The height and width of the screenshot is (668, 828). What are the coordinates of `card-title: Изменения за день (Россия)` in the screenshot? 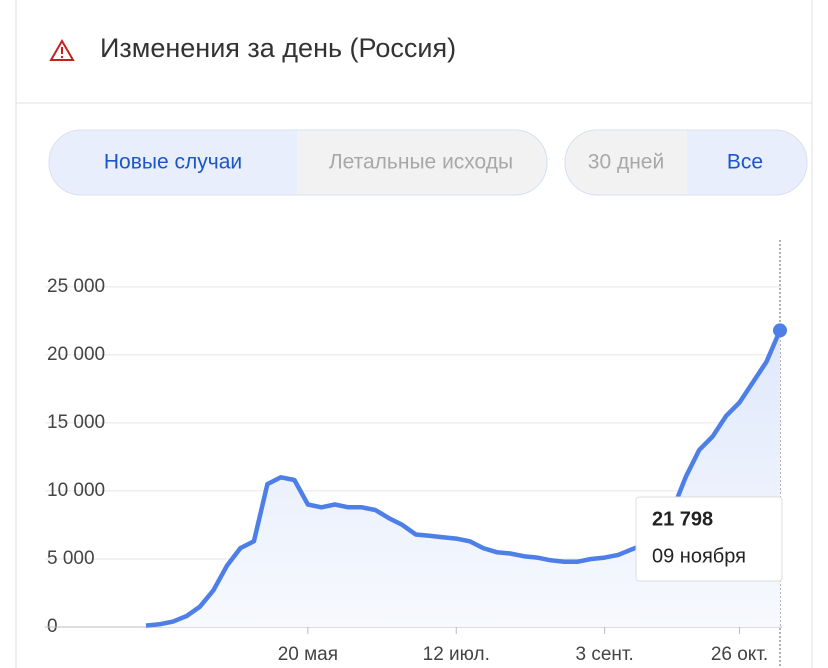 It's located at (278, 48).